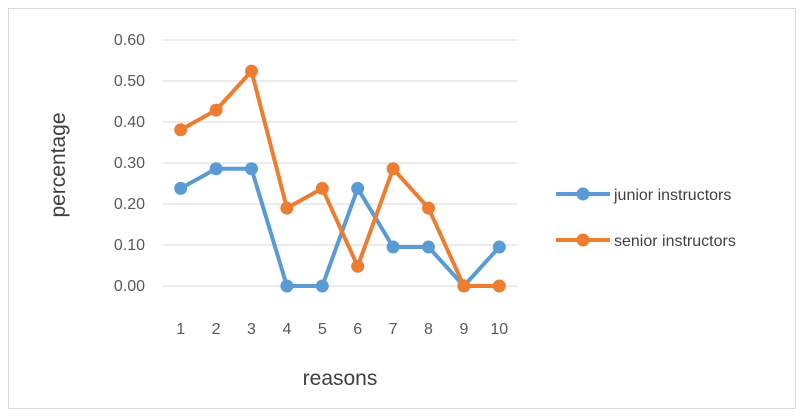 The height and width of the screenshot is (417, 805). I want to click on x-tick-label: 8, so click(428, 329).